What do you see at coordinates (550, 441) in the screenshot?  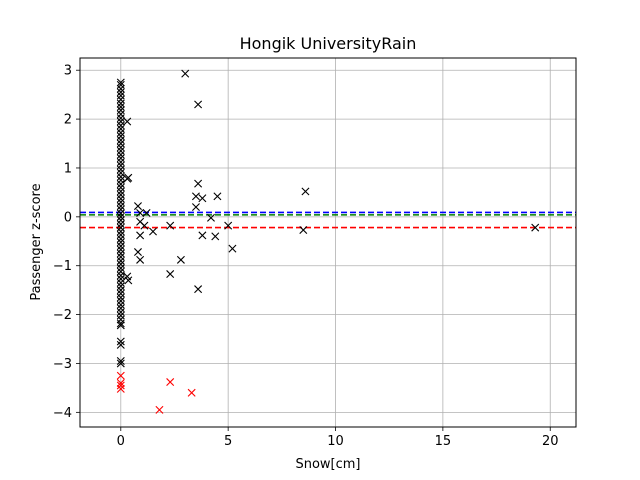 I see `x-tick-label: 20` at bounding box center [550, 441].